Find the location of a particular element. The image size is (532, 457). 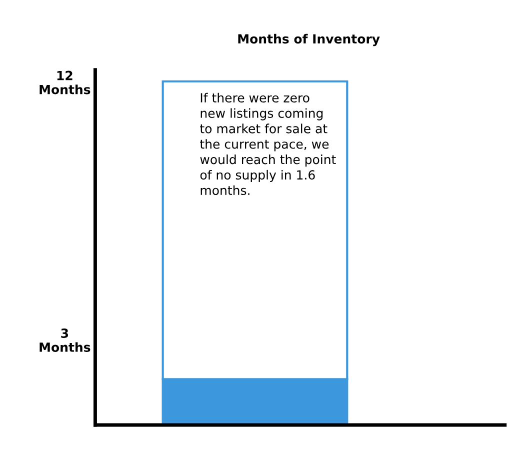

y-tick-label: 3 Months is located at coordinates (65, 340).